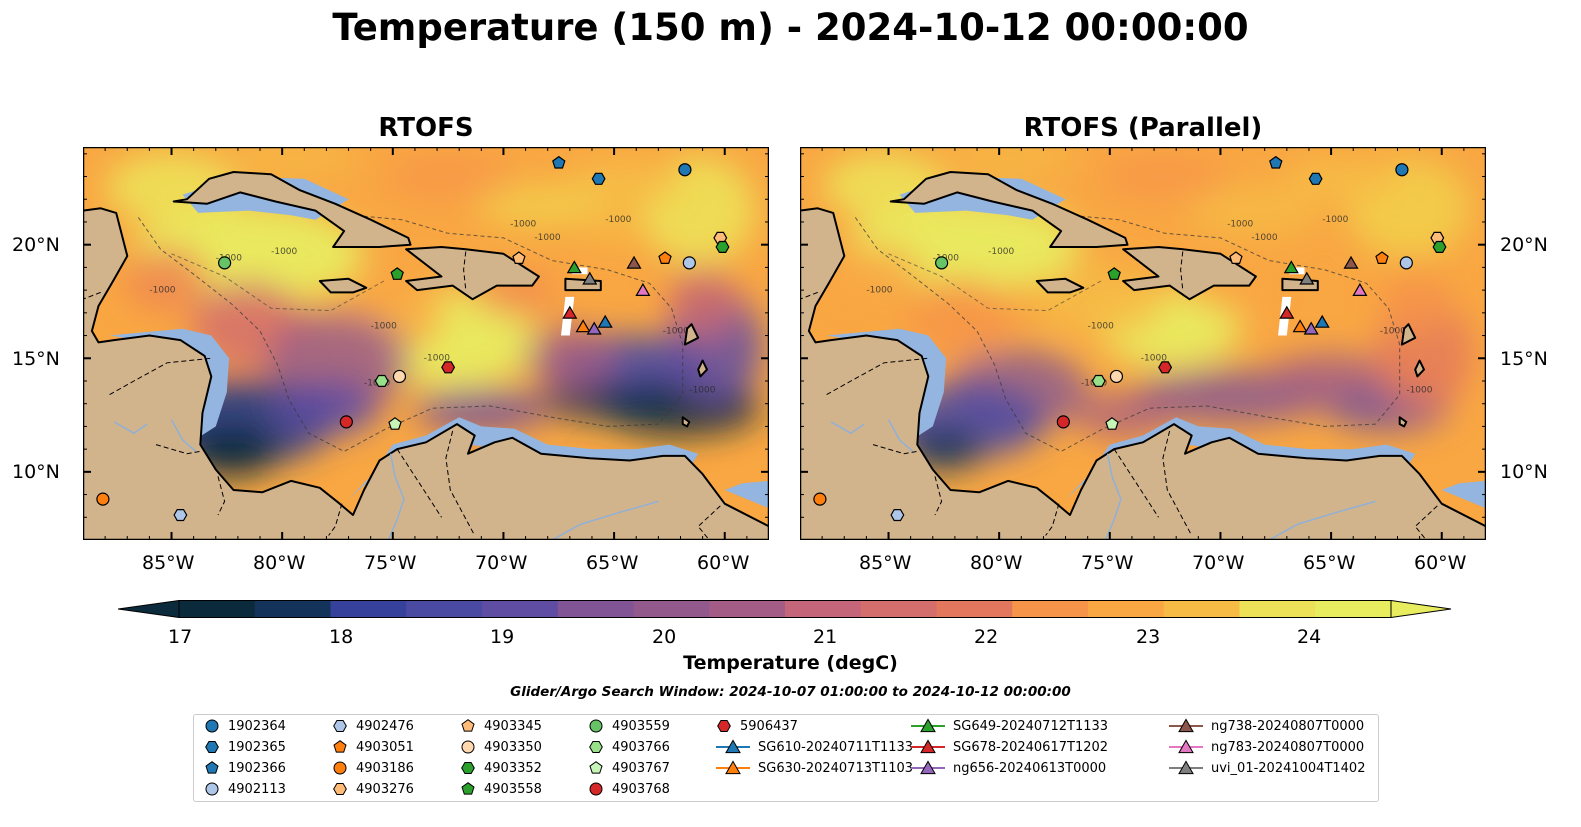  I want to click on legend-item-5906437: 5906437, so click(757, 726).